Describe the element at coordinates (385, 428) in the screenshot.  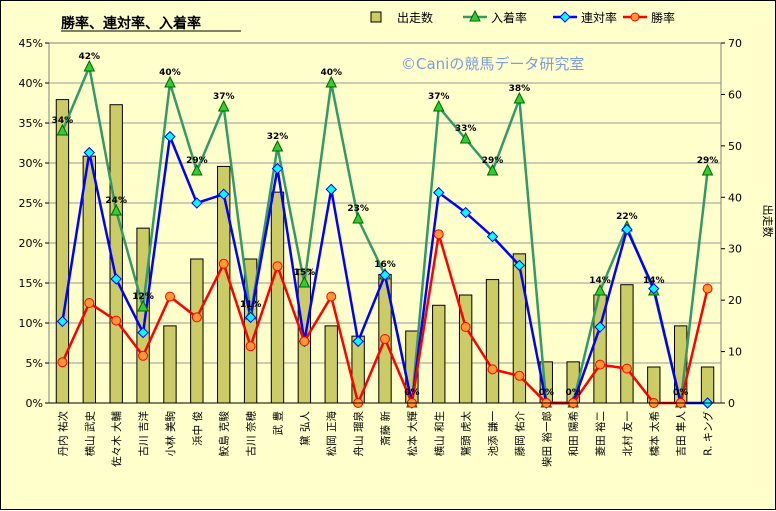
I see `x-tick-label: 斎藤 新` at that location.